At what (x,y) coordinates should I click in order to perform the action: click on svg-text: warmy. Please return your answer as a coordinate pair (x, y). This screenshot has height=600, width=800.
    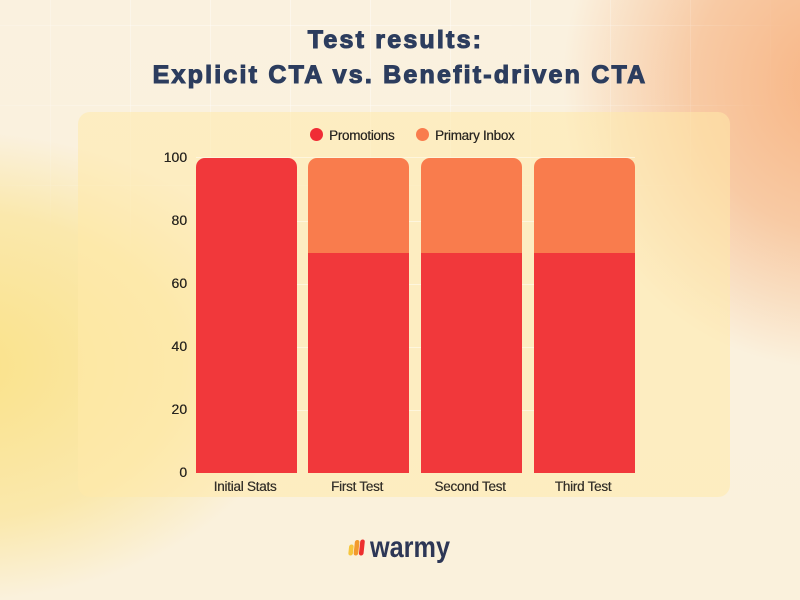
    Looking at the image, I should click on (409, 548).